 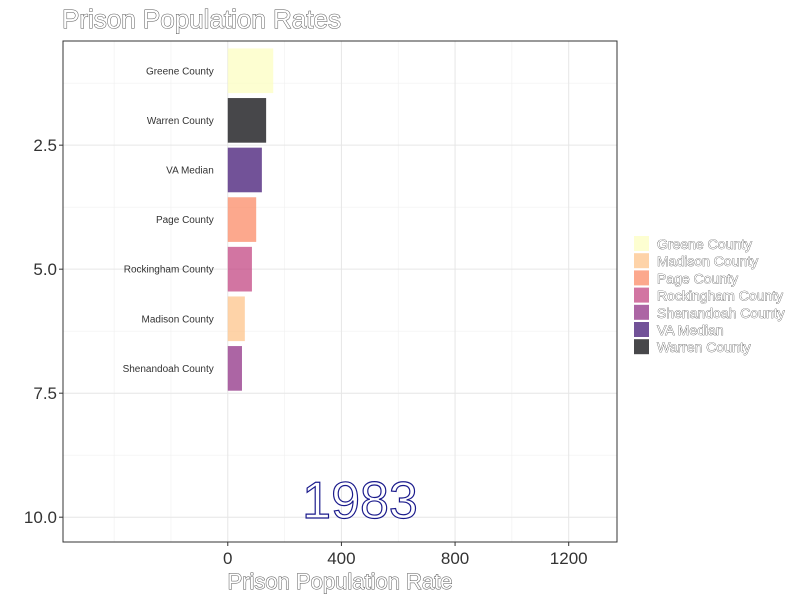 What do you see at coordinates (40, 517) in the screenshot?
I see `y-tick-label: 10.0` at bounding box center [40, 517].